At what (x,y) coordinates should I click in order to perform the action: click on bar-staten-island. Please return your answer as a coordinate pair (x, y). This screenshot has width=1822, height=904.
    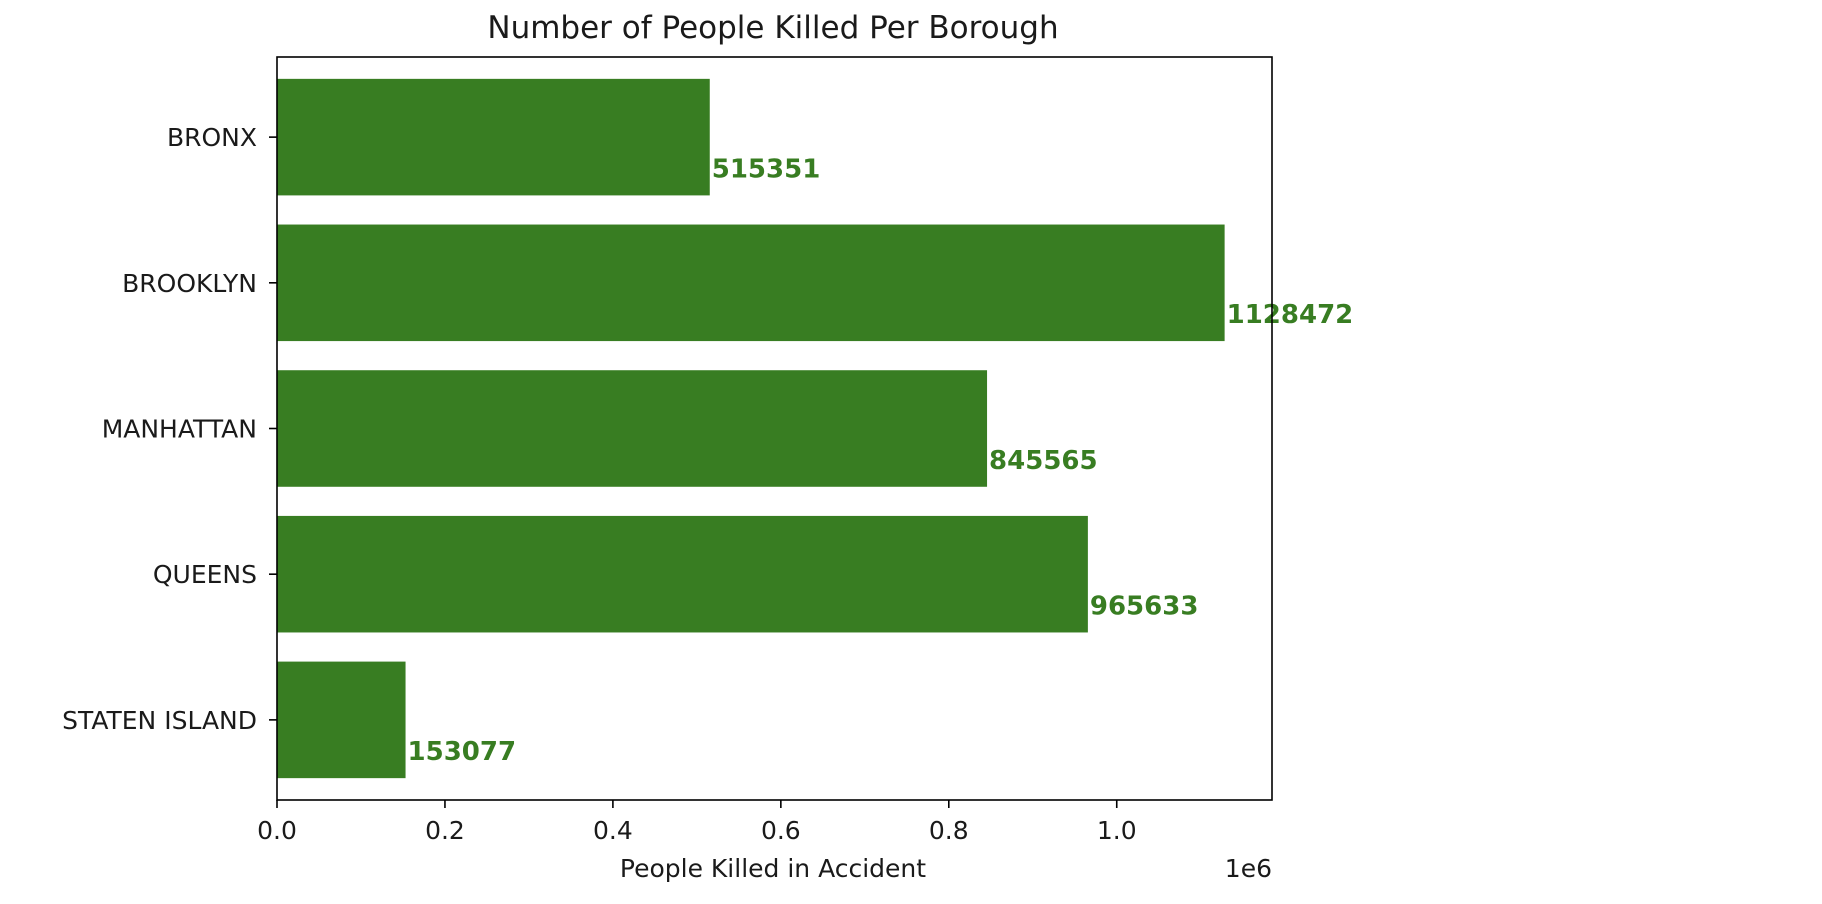
    Looking at the image, I should click on (341, 720).